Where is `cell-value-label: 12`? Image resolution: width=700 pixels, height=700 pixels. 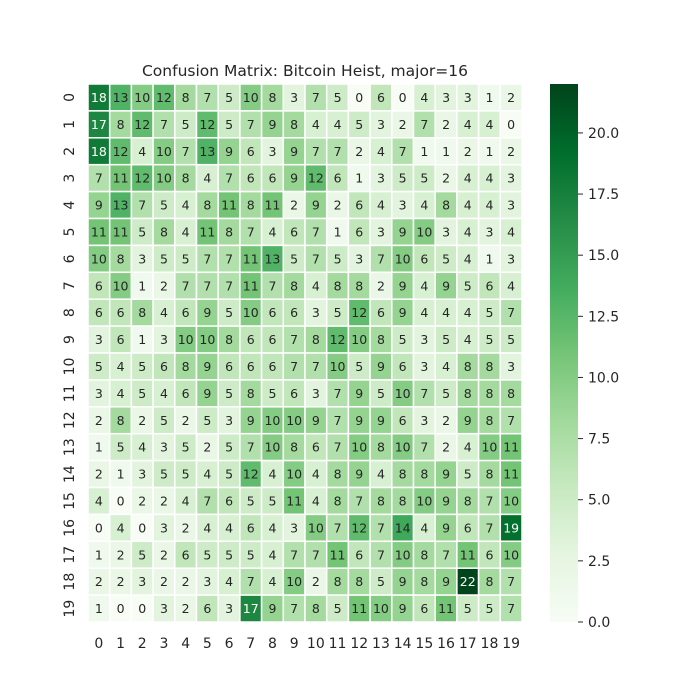
cell-value-label: 12 is located at coordinates (121, 151).